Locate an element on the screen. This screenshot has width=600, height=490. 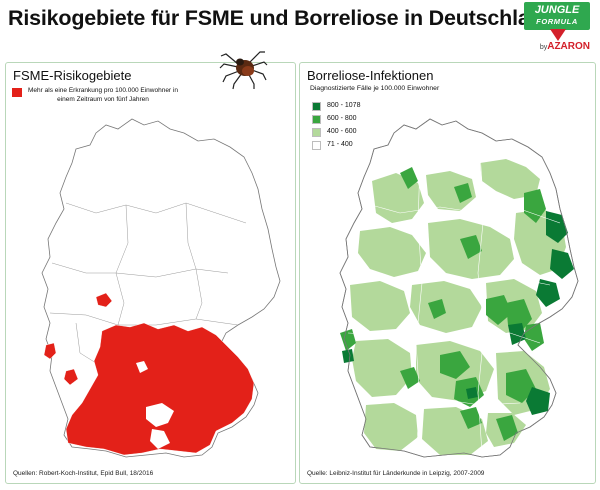
brand-by: by is located at coordinates (543, 47).